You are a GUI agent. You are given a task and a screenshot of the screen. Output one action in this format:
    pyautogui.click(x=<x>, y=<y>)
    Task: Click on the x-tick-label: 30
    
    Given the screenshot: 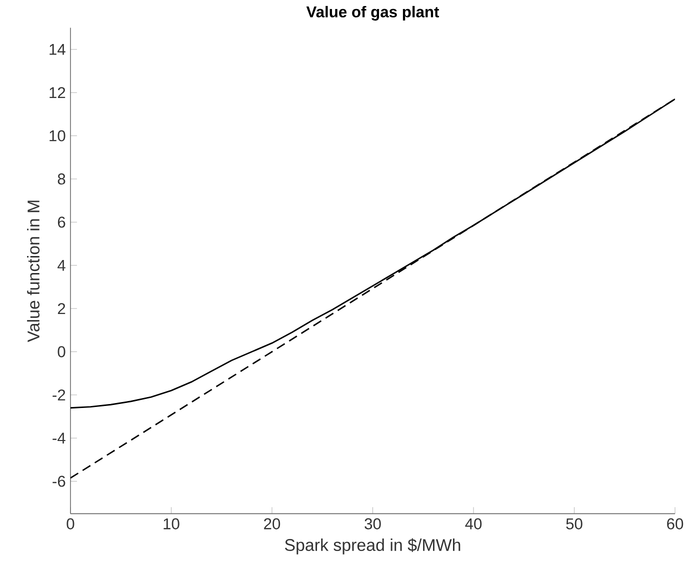 What is the action you would take?
    pyautogui.click(x=372, y=524)
    